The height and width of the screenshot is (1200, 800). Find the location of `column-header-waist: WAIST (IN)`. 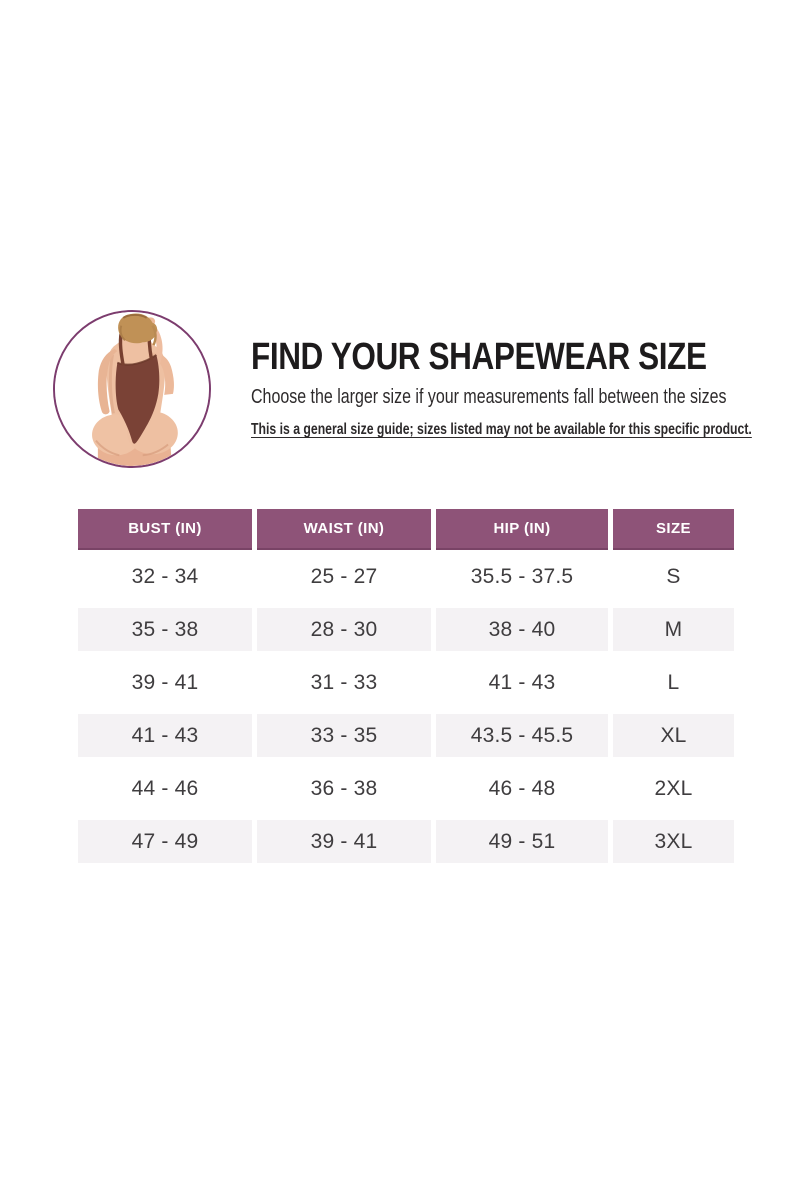

column-header-waist: WAIST (IN) is located at coordinates (344, 529).